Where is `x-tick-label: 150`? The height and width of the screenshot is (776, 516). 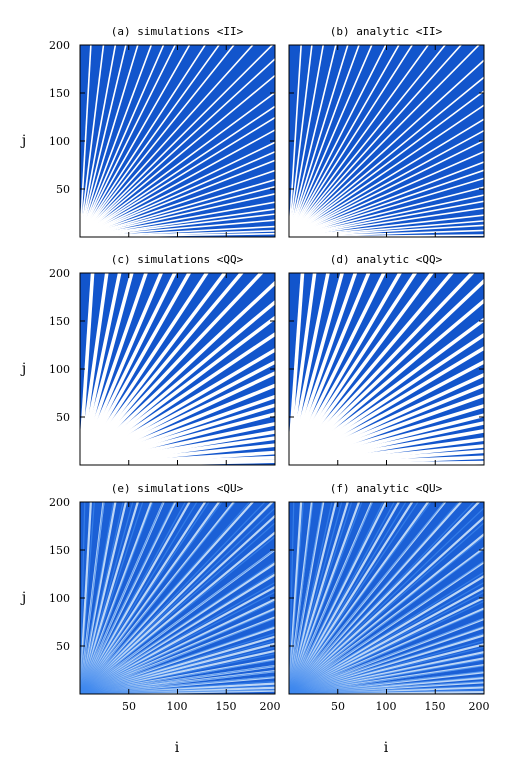 x-tick-label: 150 is located at coordinates (435, 706).